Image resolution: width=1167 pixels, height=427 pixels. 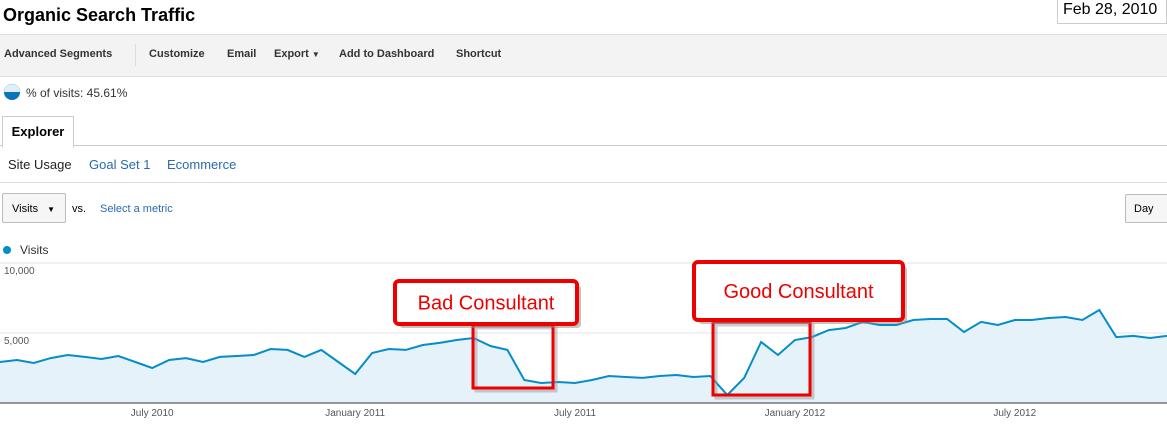 I want to click on select-metric: Select a metric, so click(x=136, y=209).